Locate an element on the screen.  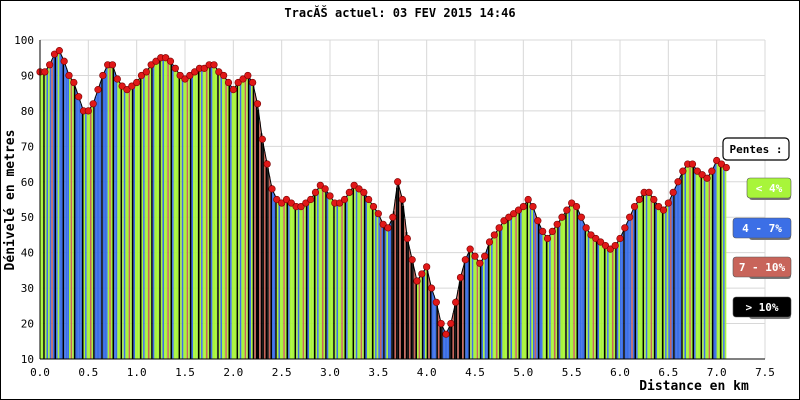
legend-title-box is located at coordinates (756, 149).